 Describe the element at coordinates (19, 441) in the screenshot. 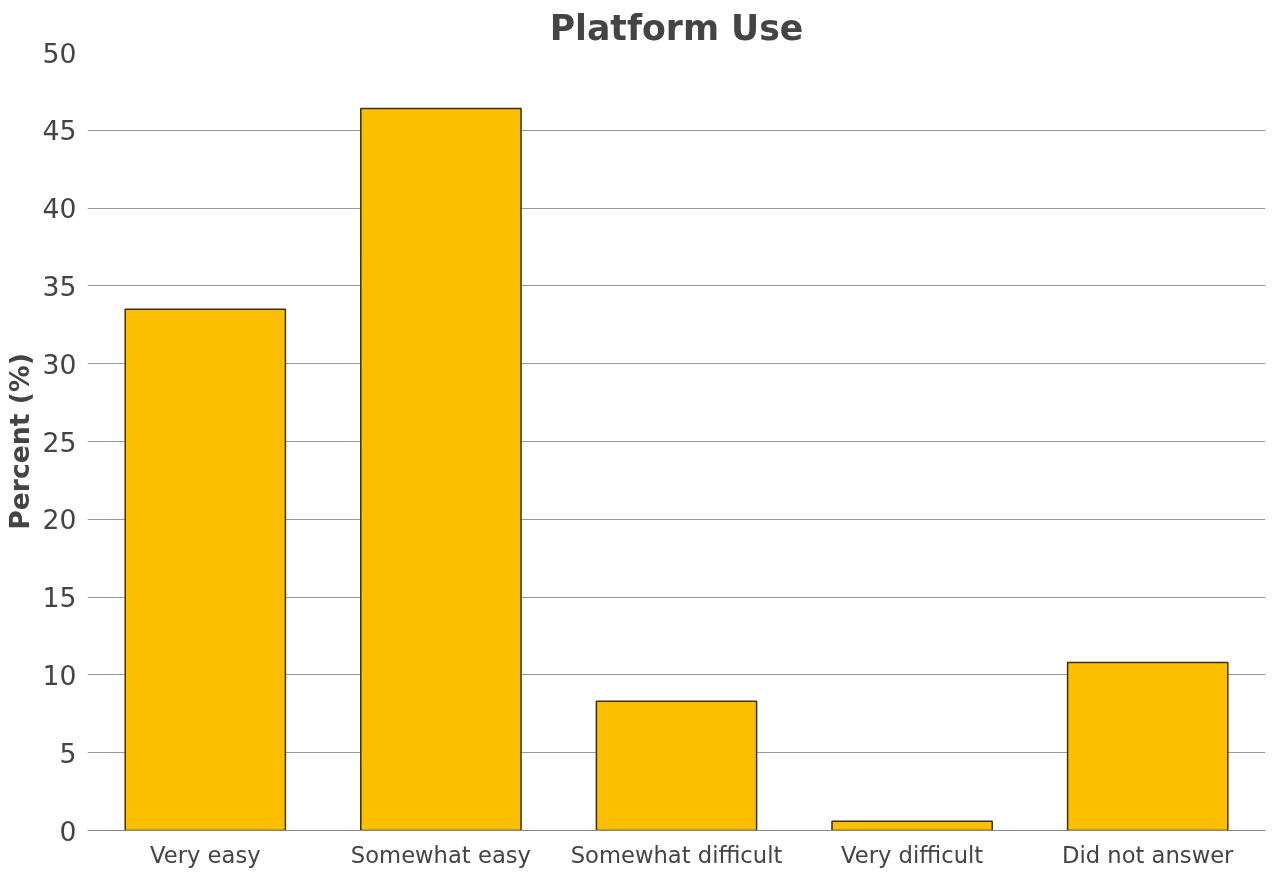

I see `y-axis-title: Percent (%)` at that location.